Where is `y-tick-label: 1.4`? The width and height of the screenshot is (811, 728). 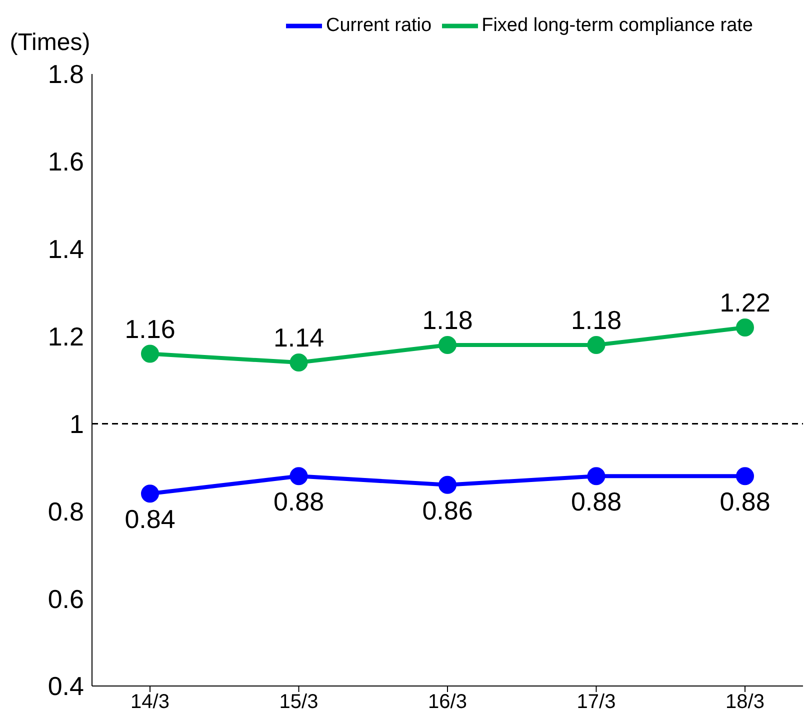
y-tick-label: 1.4 is located at coordinates (66, 249).